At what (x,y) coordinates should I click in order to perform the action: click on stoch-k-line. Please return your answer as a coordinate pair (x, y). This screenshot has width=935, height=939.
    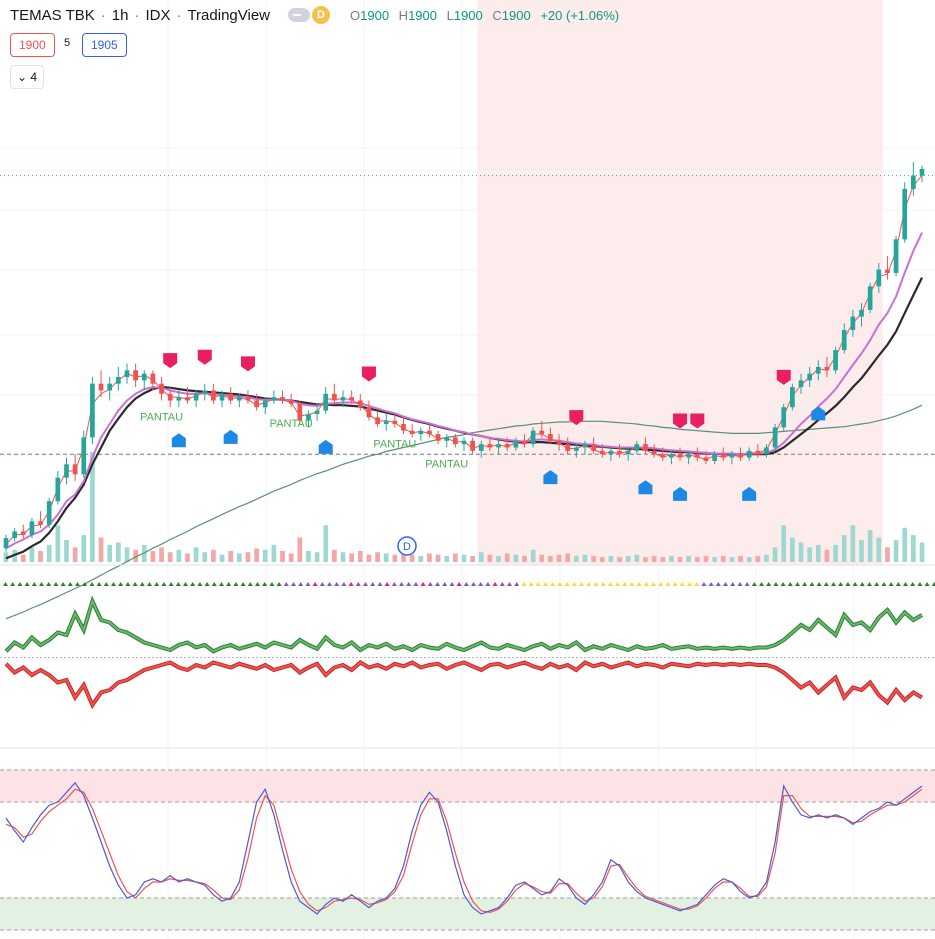
    Looking at the image, I should click on (464, 848).